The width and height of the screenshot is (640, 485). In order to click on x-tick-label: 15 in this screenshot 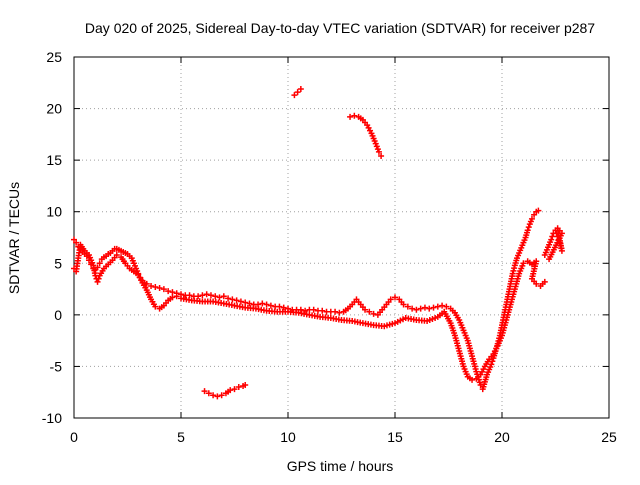, I will do `click(395, 437)`.